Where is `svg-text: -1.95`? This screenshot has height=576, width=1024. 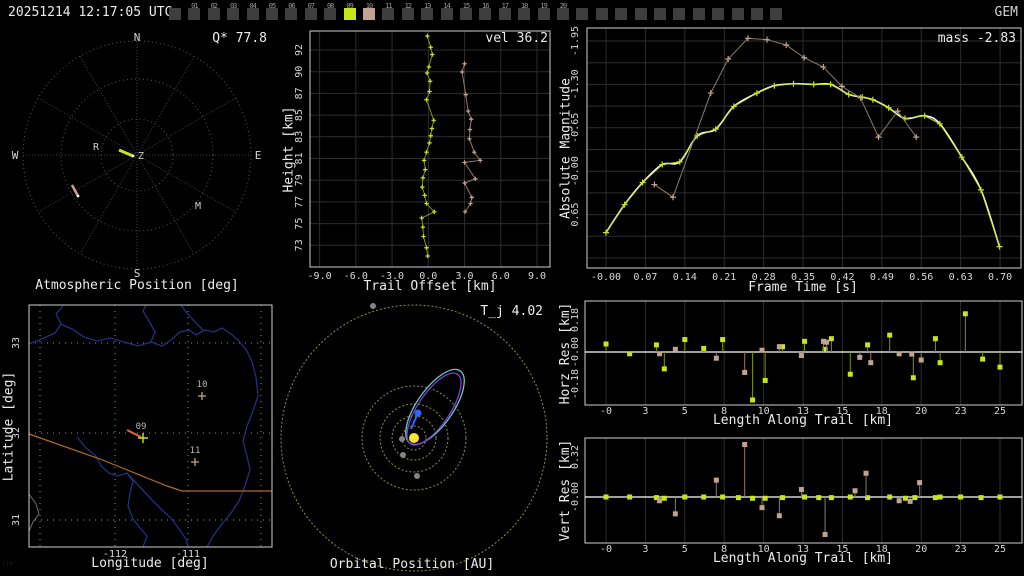
svg-text: -1.95 is located at coordinates (575, 41).